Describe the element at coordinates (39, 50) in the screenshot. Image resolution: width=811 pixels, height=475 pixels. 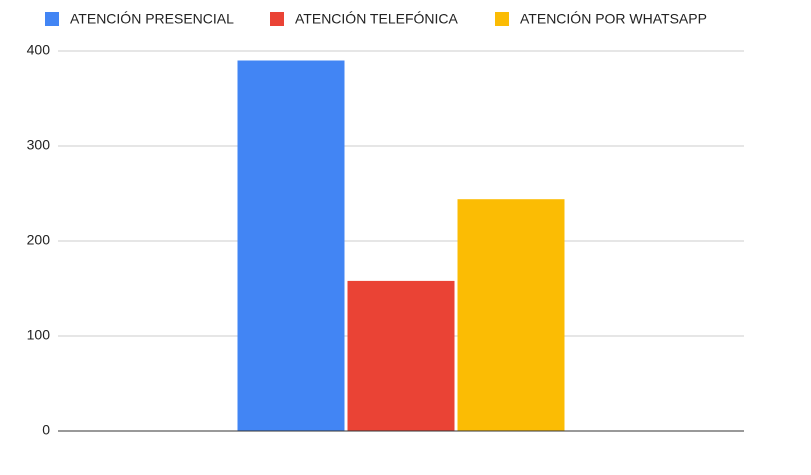
I see `y-tick-label: 400` at that location.